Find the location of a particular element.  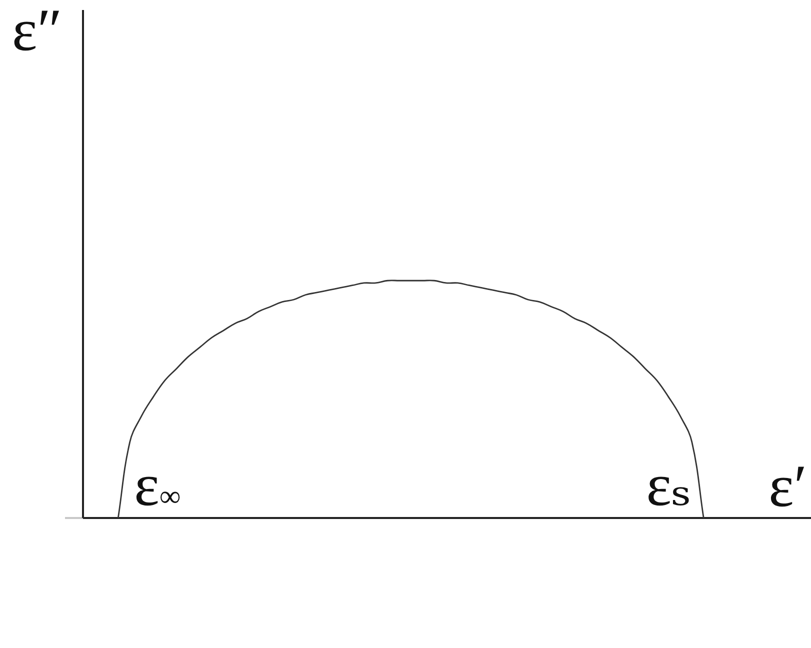

annotation: εₛ is located at coordinates (669, 485).